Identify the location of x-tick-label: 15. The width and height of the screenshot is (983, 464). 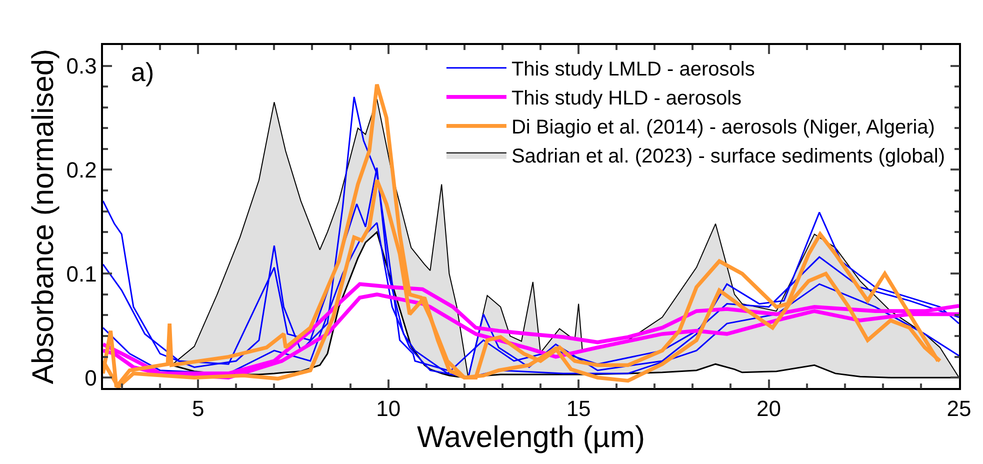
(578, 409).